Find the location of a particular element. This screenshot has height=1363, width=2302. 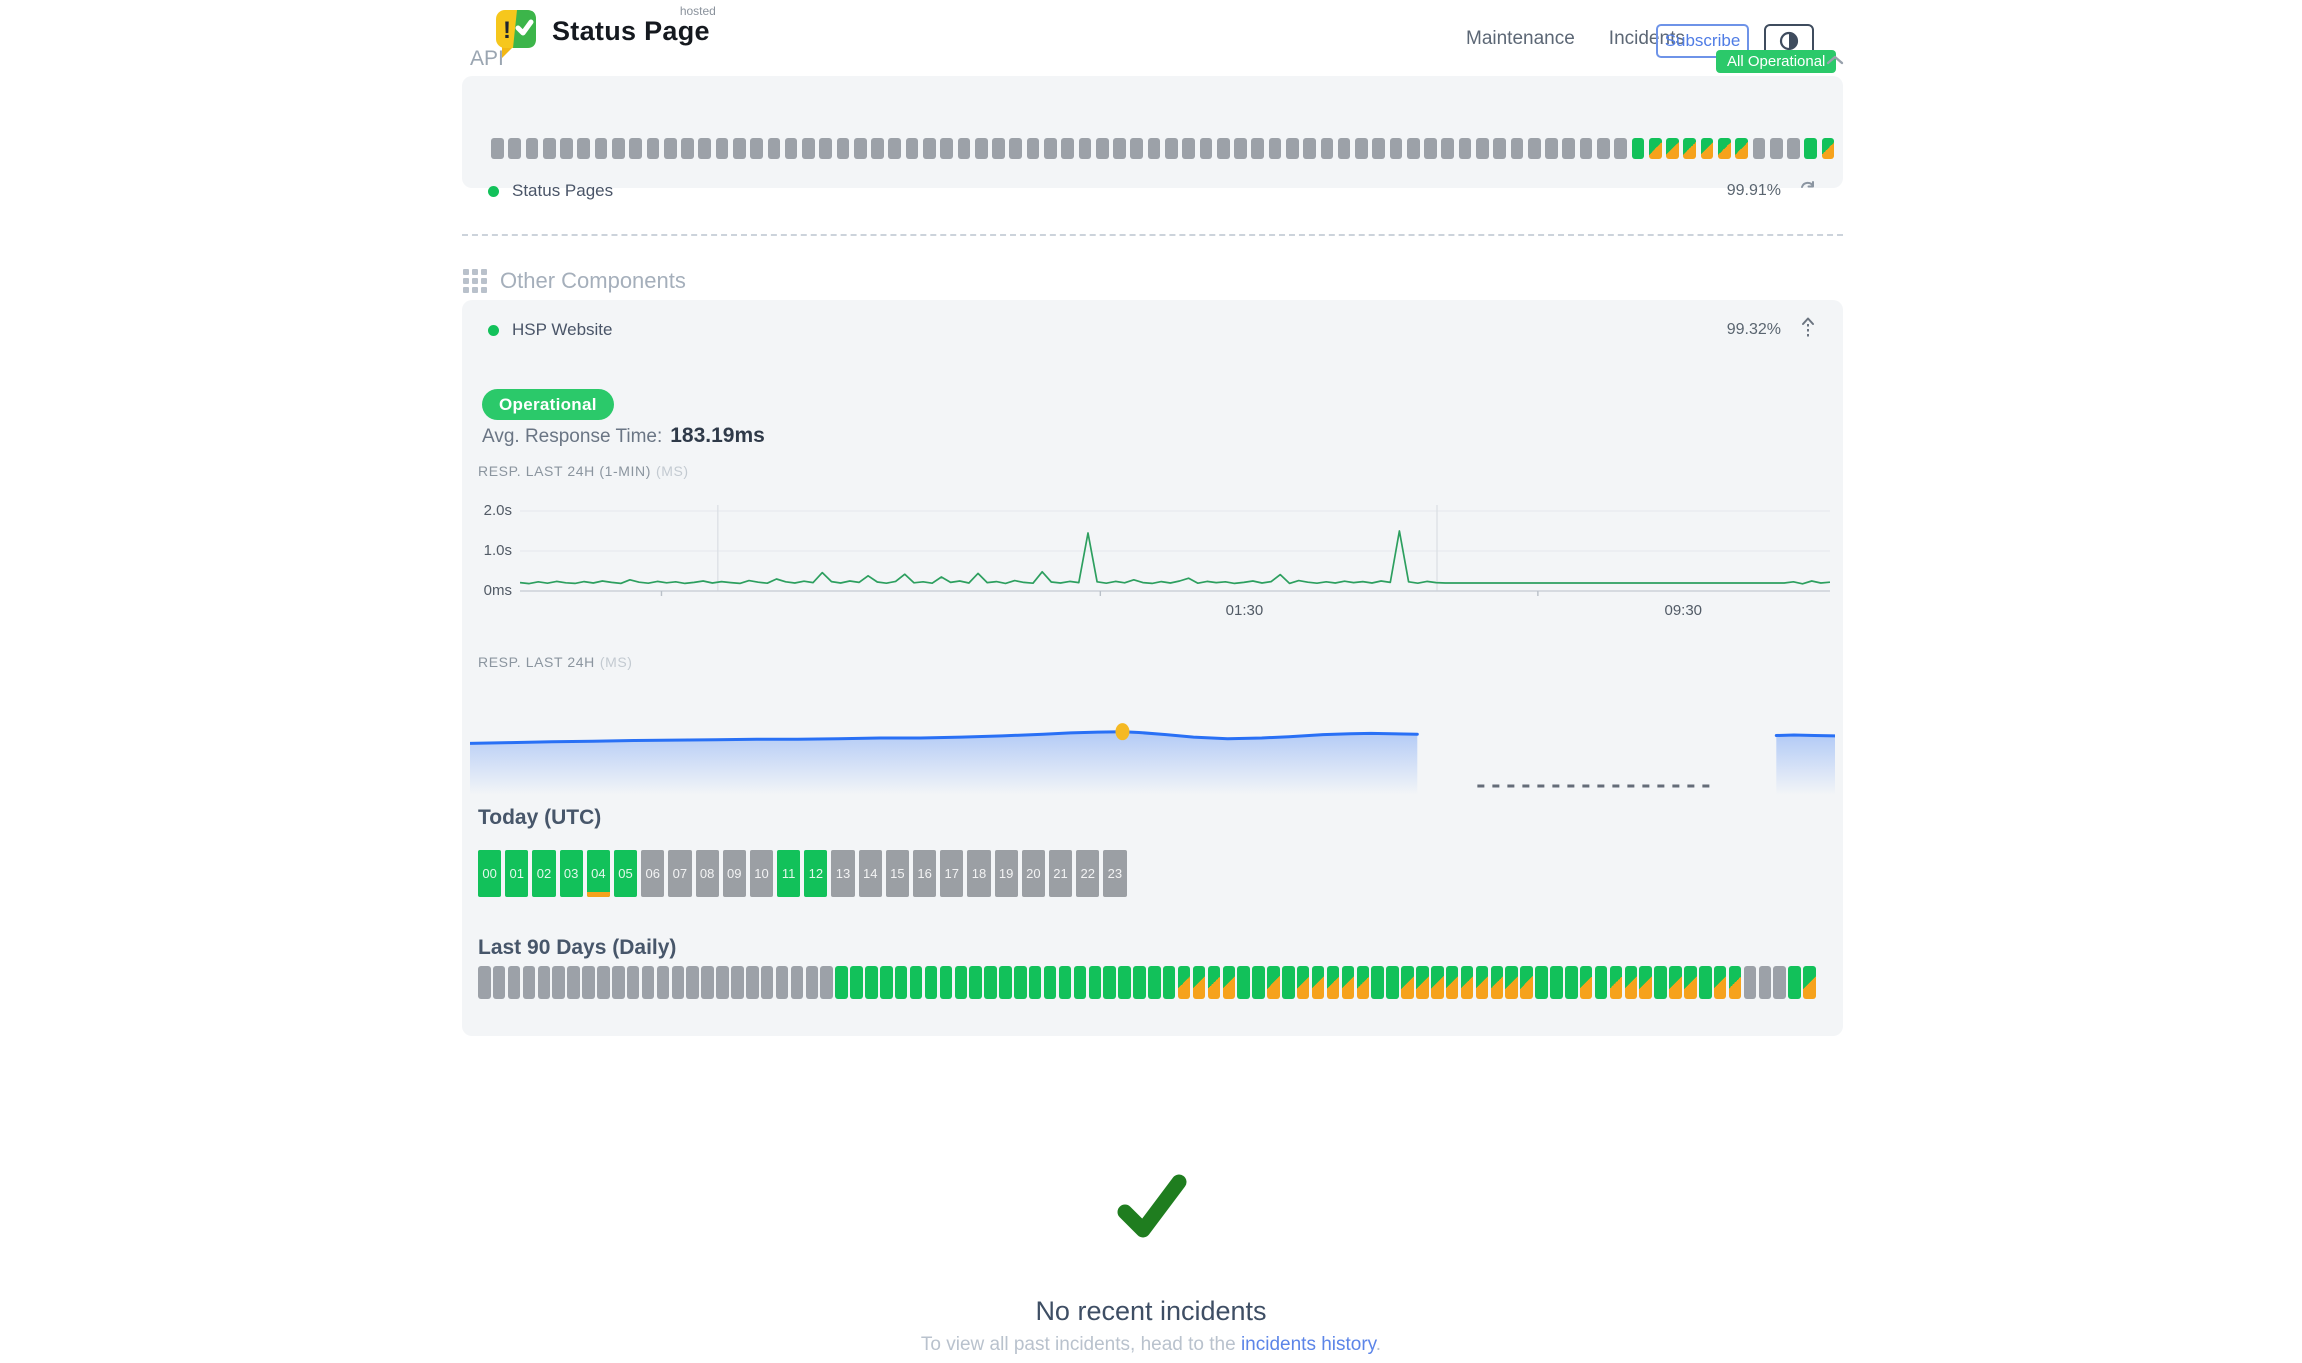

hour-block-01: 01 is located at coordinates (517, 873).